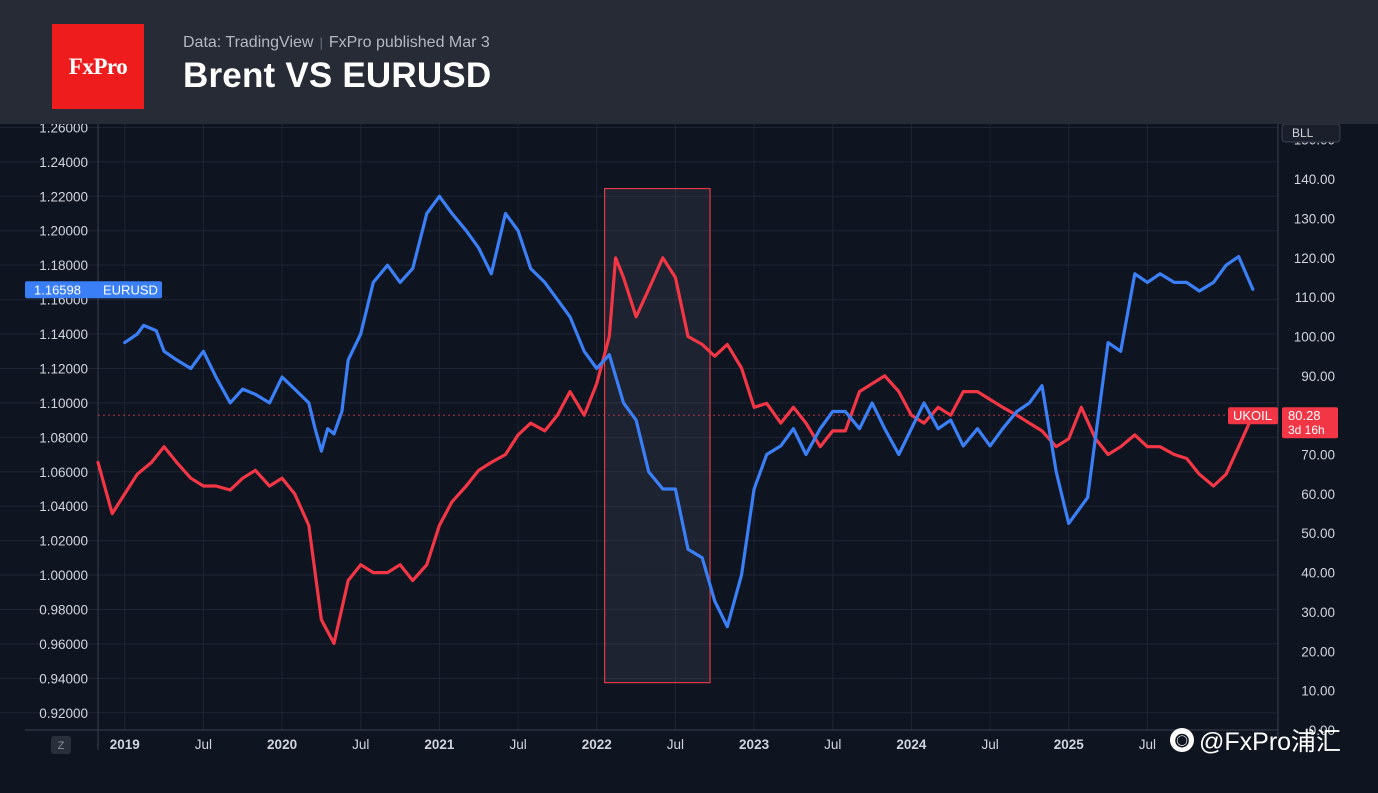 The image size is (1378, 793). I want to click on source-line: Data: TradingView | FxPro published Mar 3, so click(336, 43).